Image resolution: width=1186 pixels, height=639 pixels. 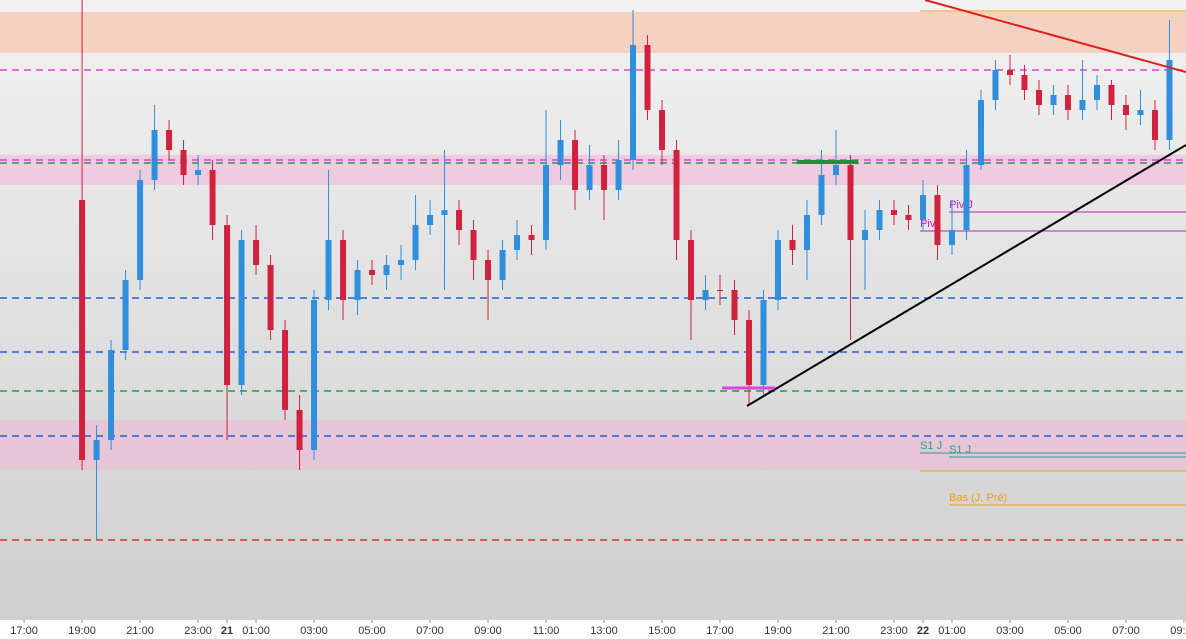 What do you see at coordinates (662, 631) in the screenshot?
I see `x-tick-label: 15:00` at bounding box center [662, 631].